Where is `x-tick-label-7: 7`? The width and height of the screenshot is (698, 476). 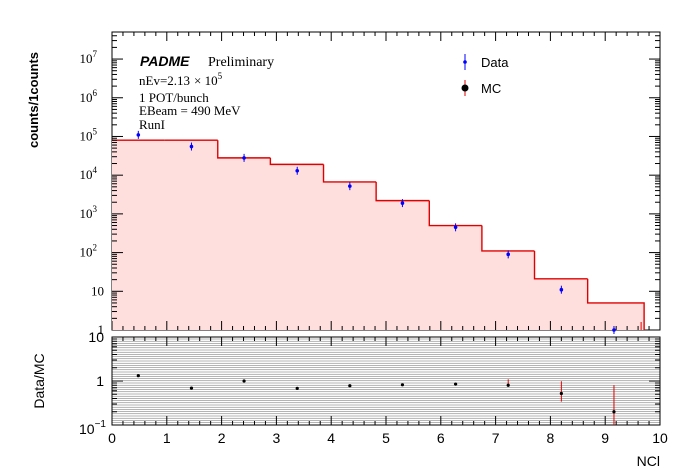 x-tick-label-7: 7 is located at coordinates (496, 438).